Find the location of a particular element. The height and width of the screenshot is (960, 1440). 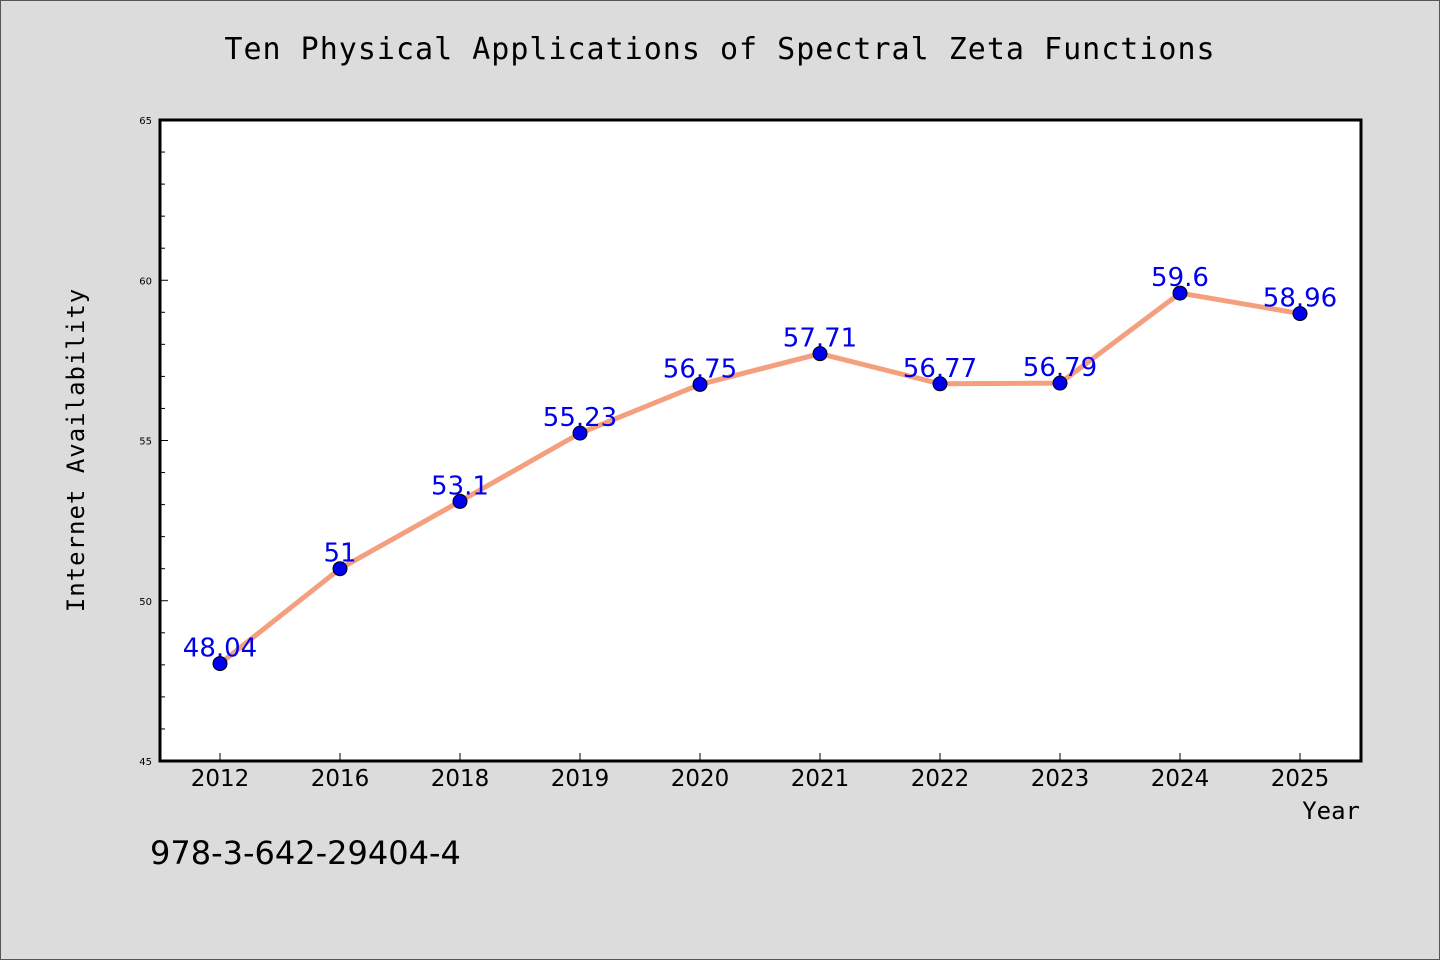

x-tick-label: 2016 is located at coordinates (340, 779).